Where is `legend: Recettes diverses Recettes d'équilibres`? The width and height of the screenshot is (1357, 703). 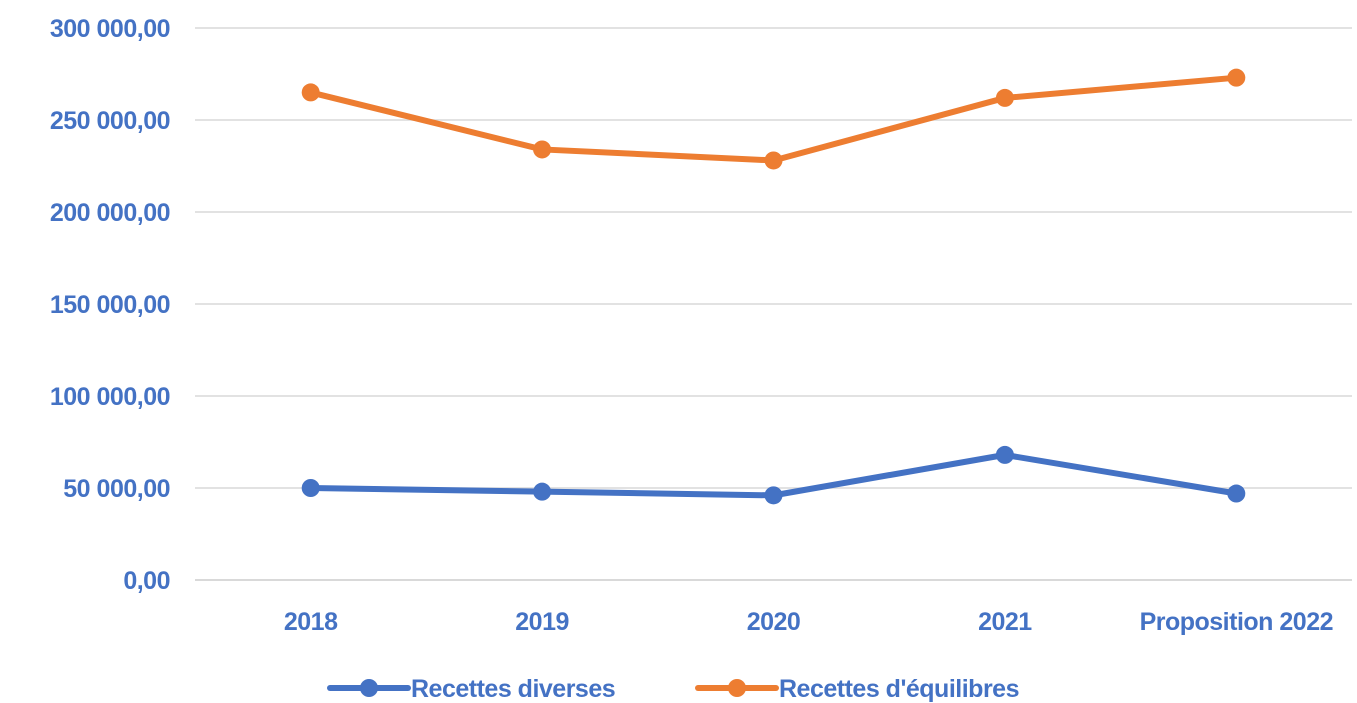 legend: Recettes diverses Recettes d'équilibres is located at coordinates (673, 689).